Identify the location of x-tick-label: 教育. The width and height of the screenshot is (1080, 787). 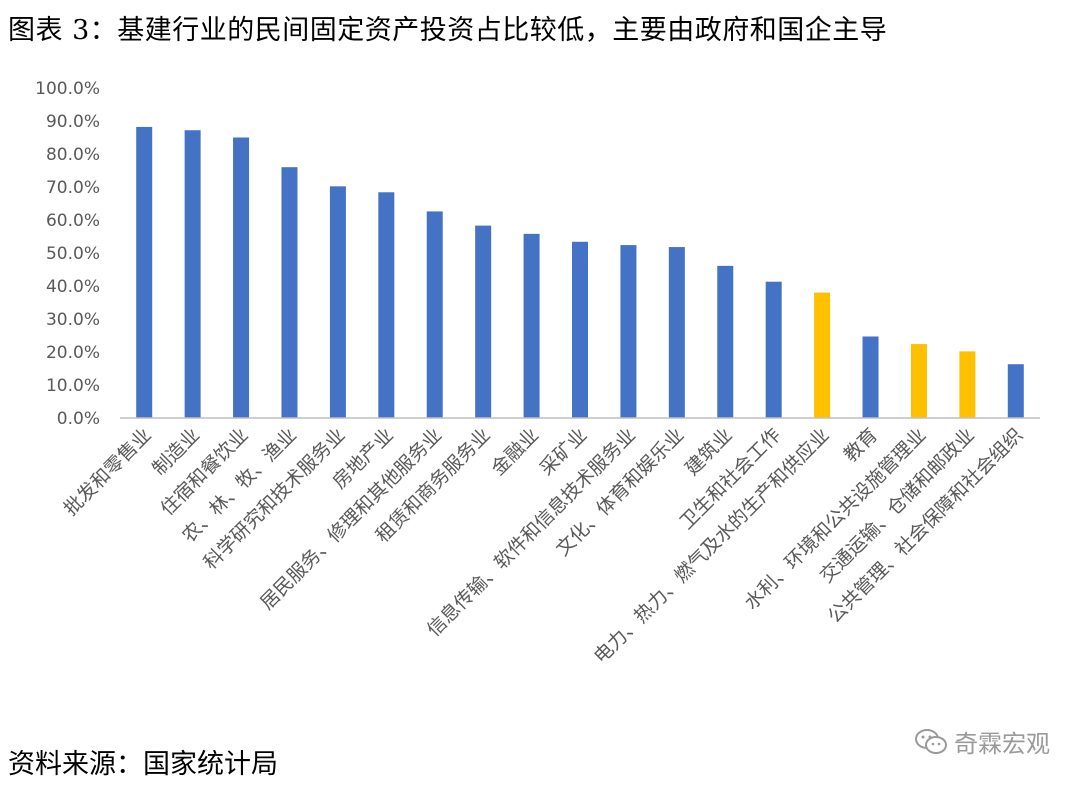
(861, 445).